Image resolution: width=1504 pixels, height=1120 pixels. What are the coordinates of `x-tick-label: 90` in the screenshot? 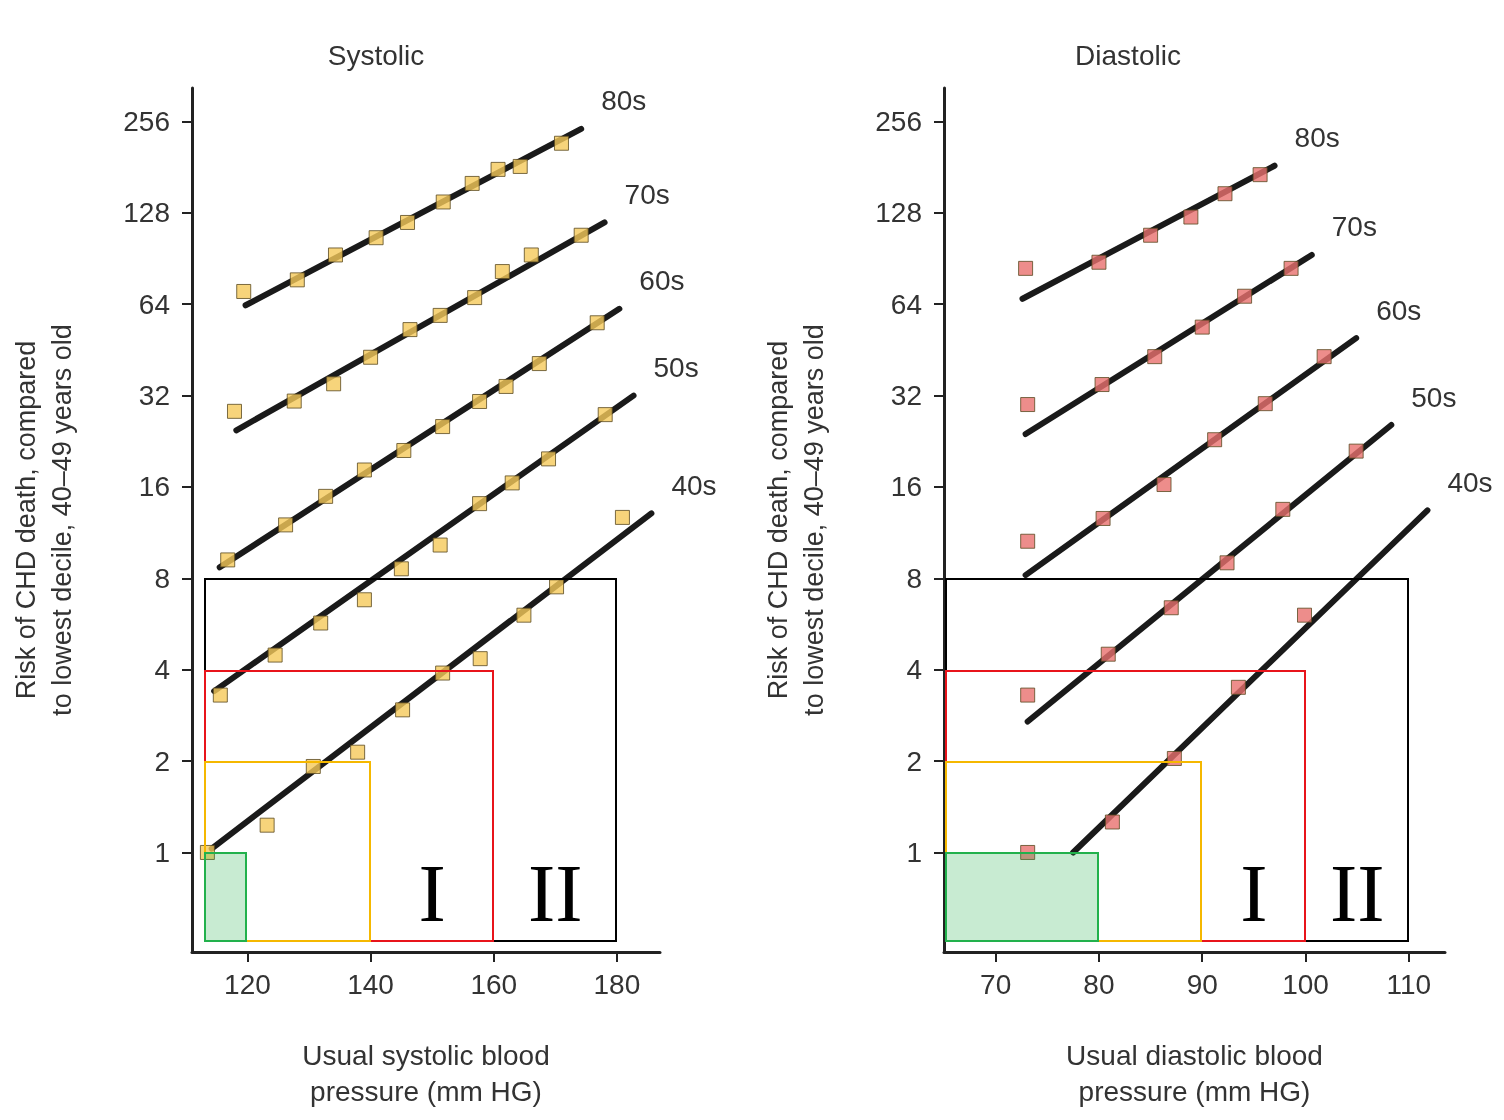 It's located at (1202, 984).